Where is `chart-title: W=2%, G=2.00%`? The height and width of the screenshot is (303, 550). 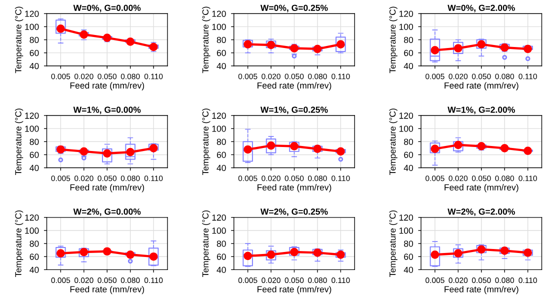 chart-title: W=2%, G=2.00% is located at coordinates (481, 212).